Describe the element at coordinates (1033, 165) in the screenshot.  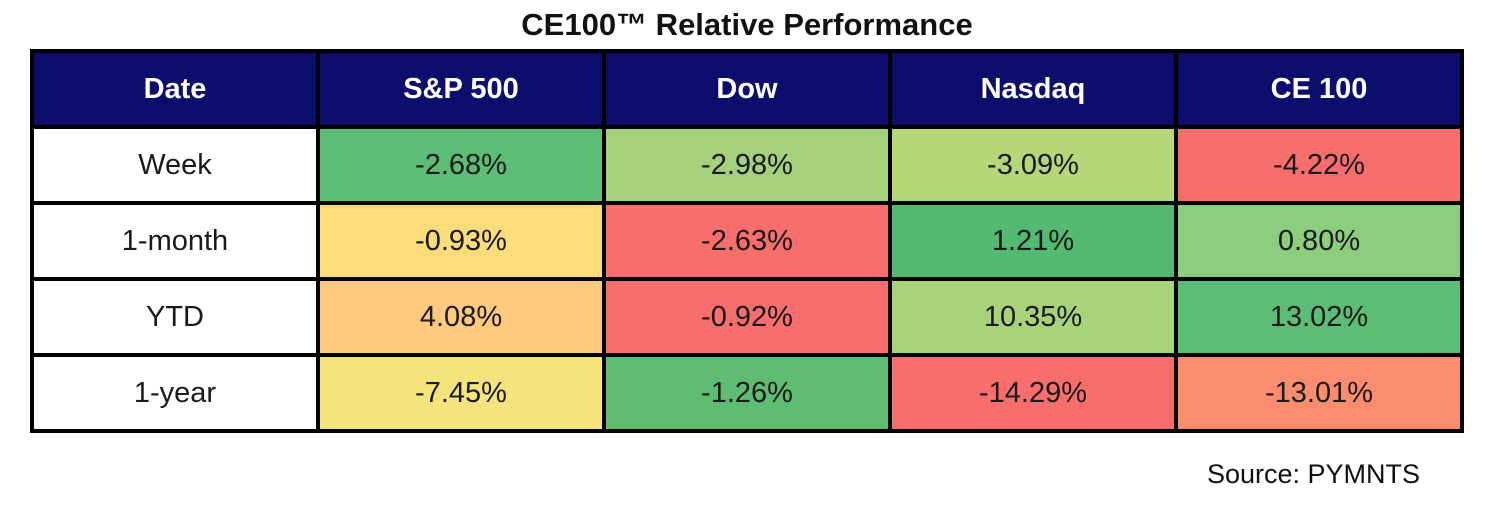
I see `cell-week-nasdaq: -3.09%` at that location.